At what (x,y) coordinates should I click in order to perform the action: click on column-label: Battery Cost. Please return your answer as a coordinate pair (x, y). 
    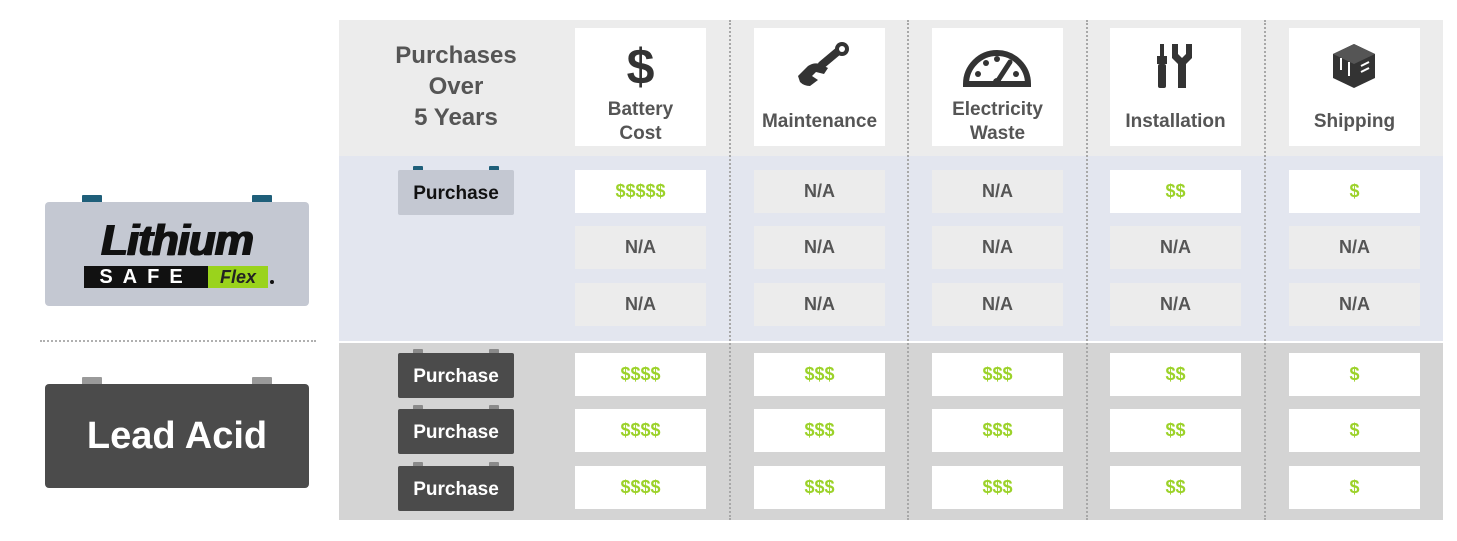
    Looking at the image, I should click on (640, 121).